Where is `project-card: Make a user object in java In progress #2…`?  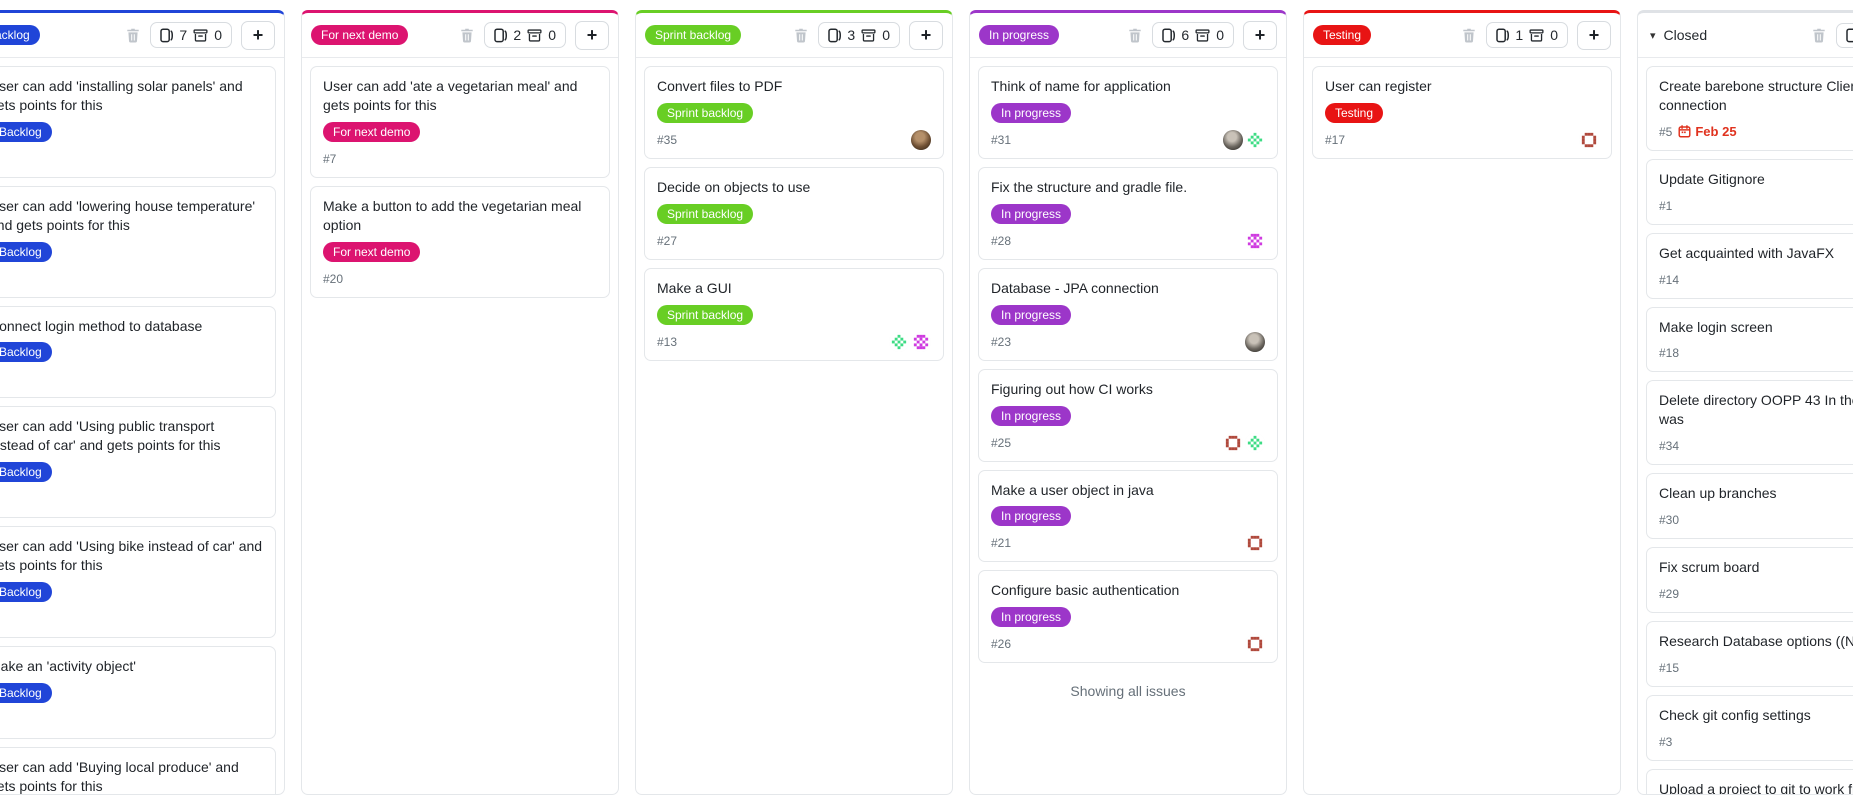
project-card: Make a user object in java In progress #2… is located at coordinates (1128, 516).